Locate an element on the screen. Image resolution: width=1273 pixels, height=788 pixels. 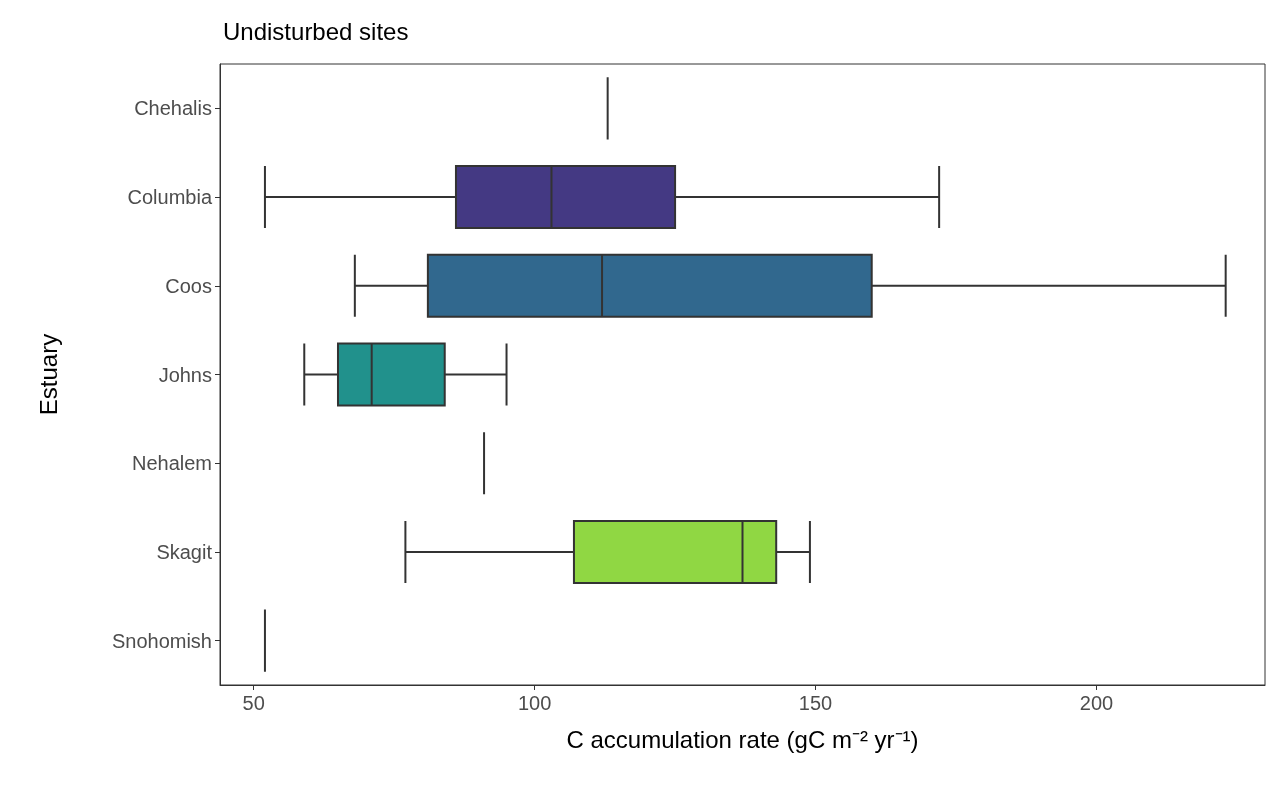
y-tick-label: Johns is located at coordinates (185, 374).